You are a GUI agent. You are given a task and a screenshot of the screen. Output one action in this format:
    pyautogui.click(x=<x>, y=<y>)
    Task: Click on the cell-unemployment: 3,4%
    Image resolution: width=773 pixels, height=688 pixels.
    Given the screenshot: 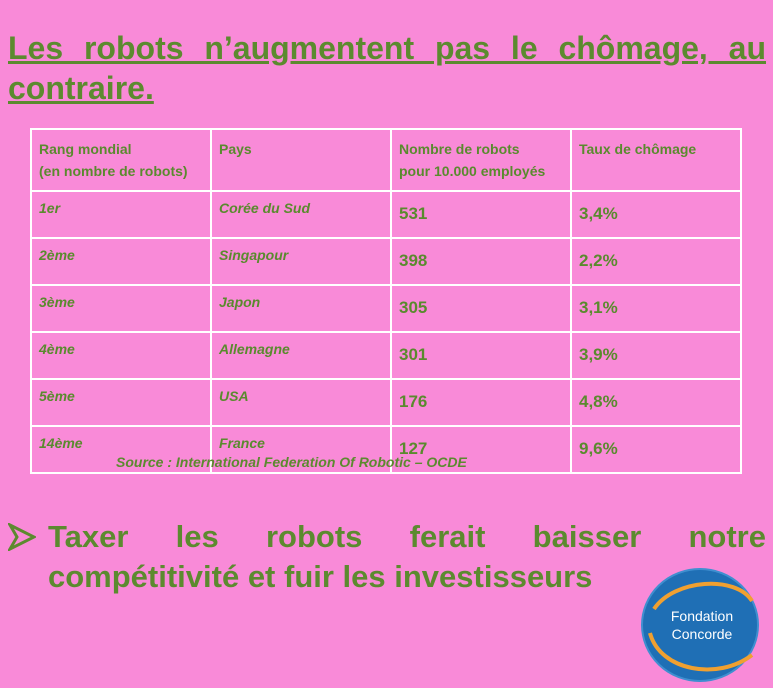 What is the action you would take?
    pyautogui.click(x=656, y=214)
    